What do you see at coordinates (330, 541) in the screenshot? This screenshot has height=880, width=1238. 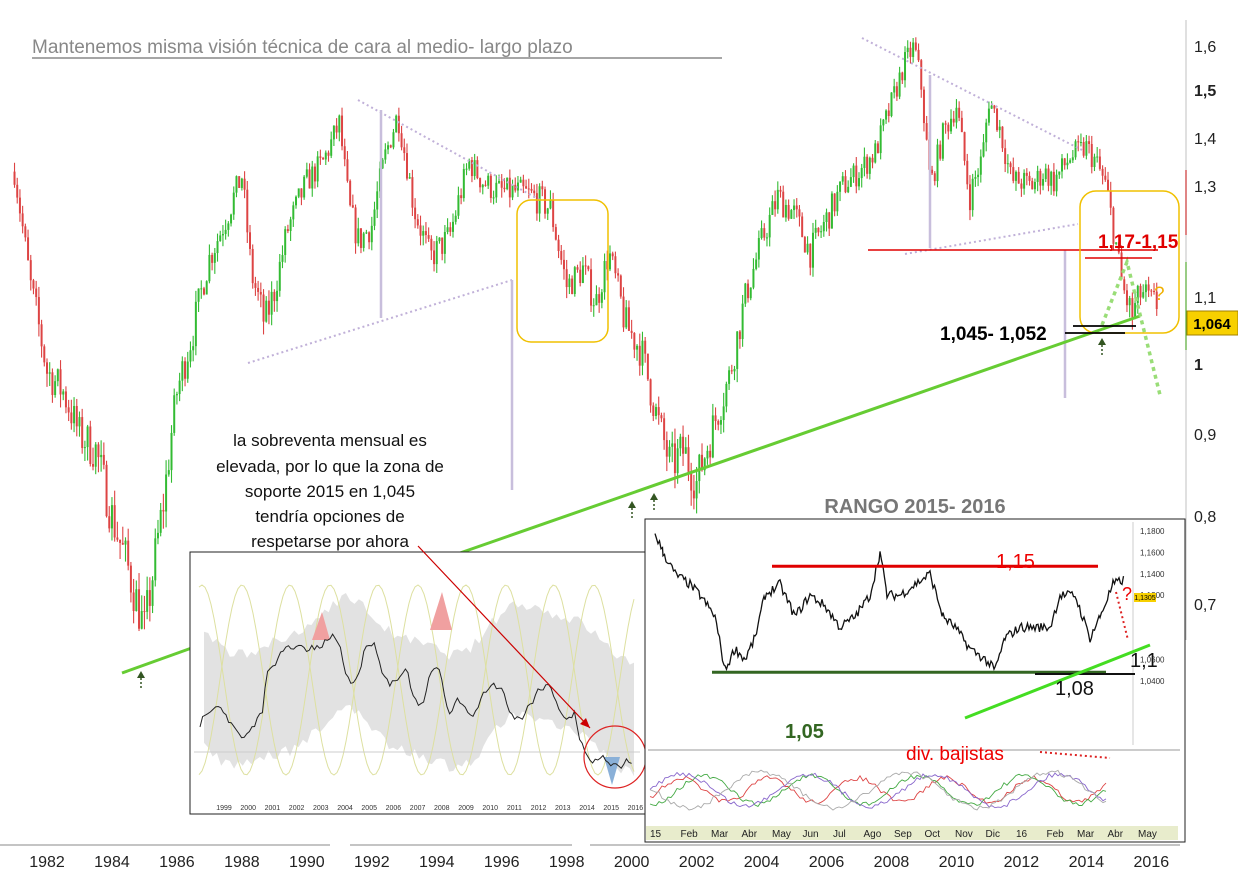 I see `comment-line-5: respetarse por ahora` at bounding box center [330, 541].